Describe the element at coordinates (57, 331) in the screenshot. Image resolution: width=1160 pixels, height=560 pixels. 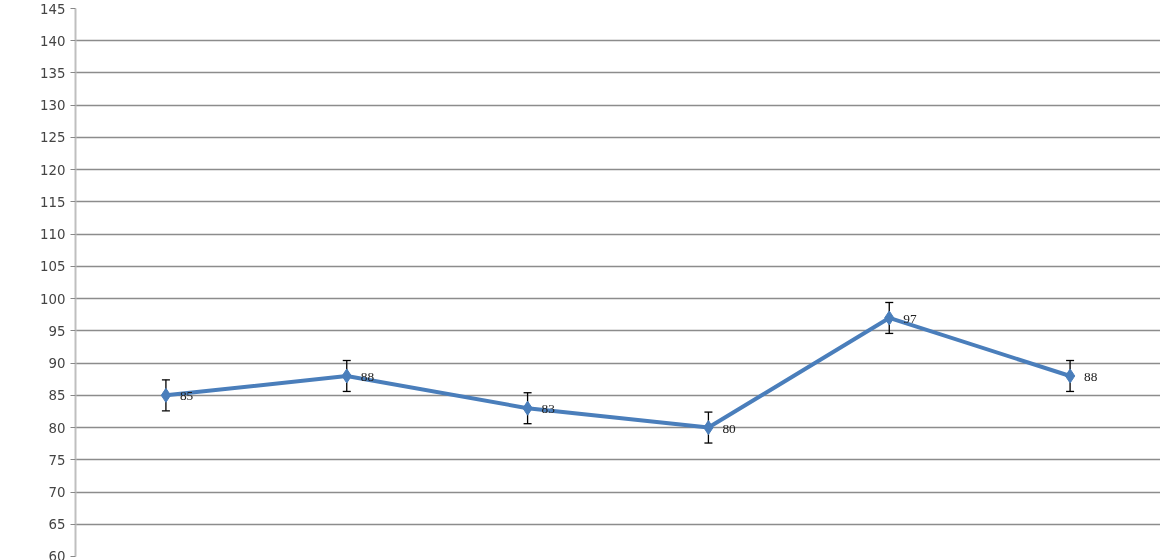
I see `y-tick-label: 95` at that location.